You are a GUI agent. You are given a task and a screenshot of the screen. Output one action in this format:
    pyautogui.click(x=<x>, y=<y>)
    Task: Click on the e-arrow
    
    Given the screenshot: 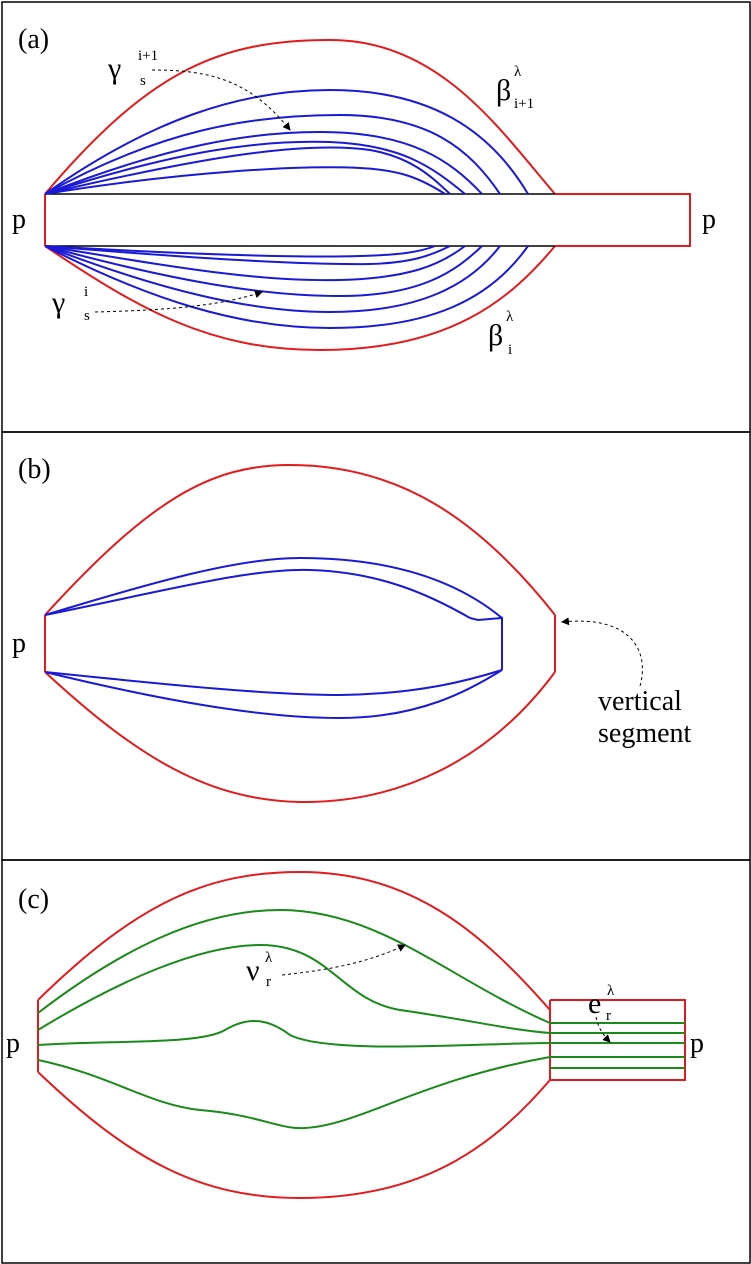 What is the action you would take?
    pyautogui.click(x=603, y=1029)
    